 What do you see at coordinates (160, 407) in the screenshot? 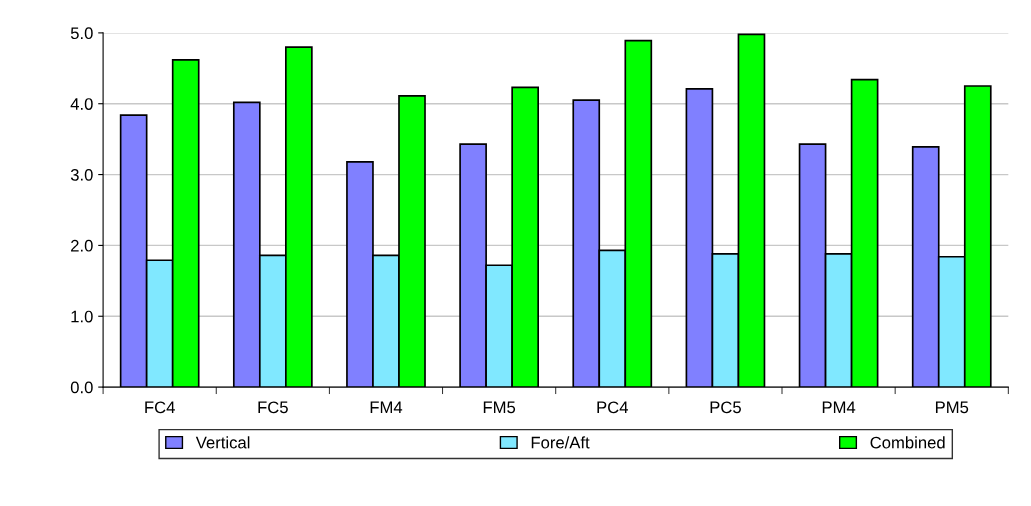
I see `x-tick-label: FC4` at bounding box center [160, 407].